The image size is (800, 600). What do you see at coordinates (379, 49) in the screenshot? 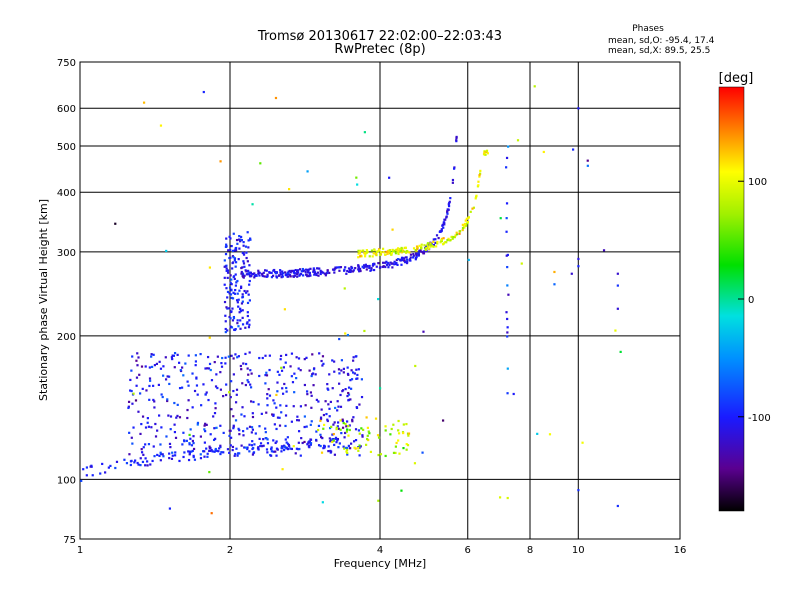
I see `chart-subtitle: RwPretec (8p)` at bounding box center [379, 49].